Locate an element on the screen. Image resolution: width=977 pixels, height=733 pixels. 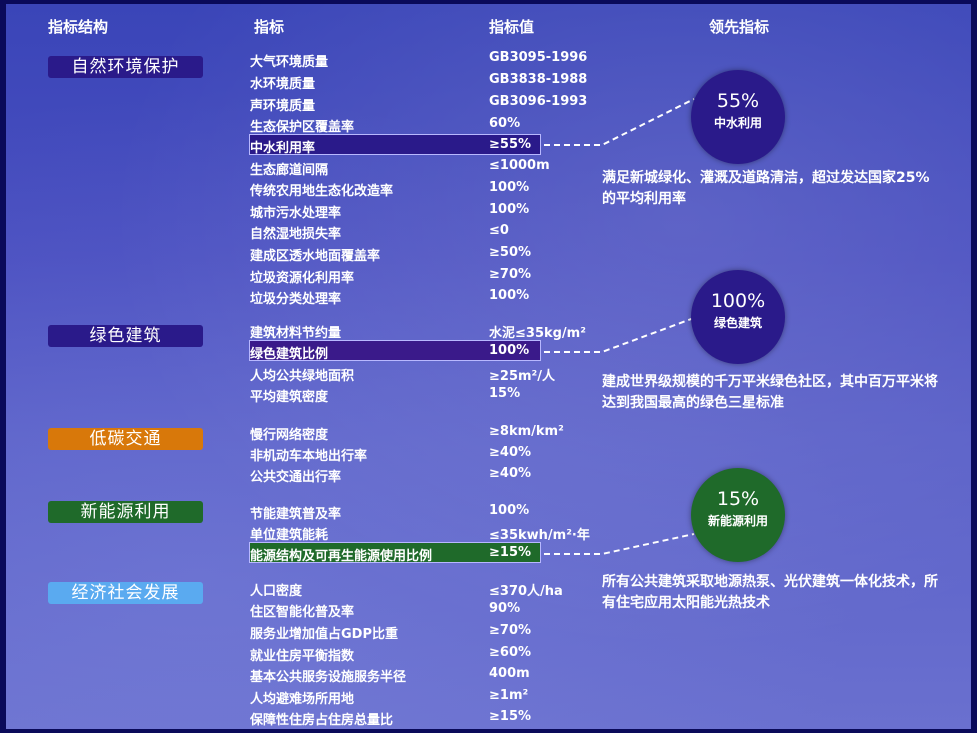
indicator-label: 水环境质量 is located at coordinates (283, 84).